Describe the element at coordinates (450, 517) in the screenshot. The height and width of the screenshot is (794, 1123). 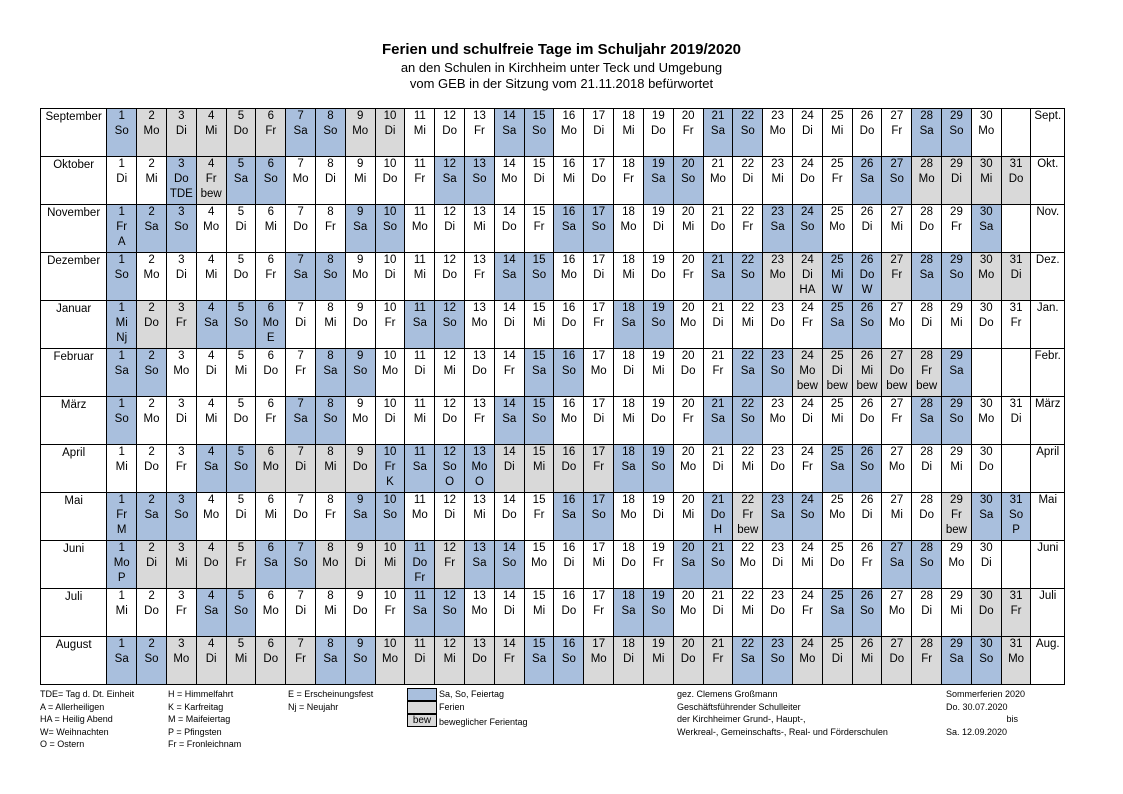
I see `day-cell: 12 Di` at that location.